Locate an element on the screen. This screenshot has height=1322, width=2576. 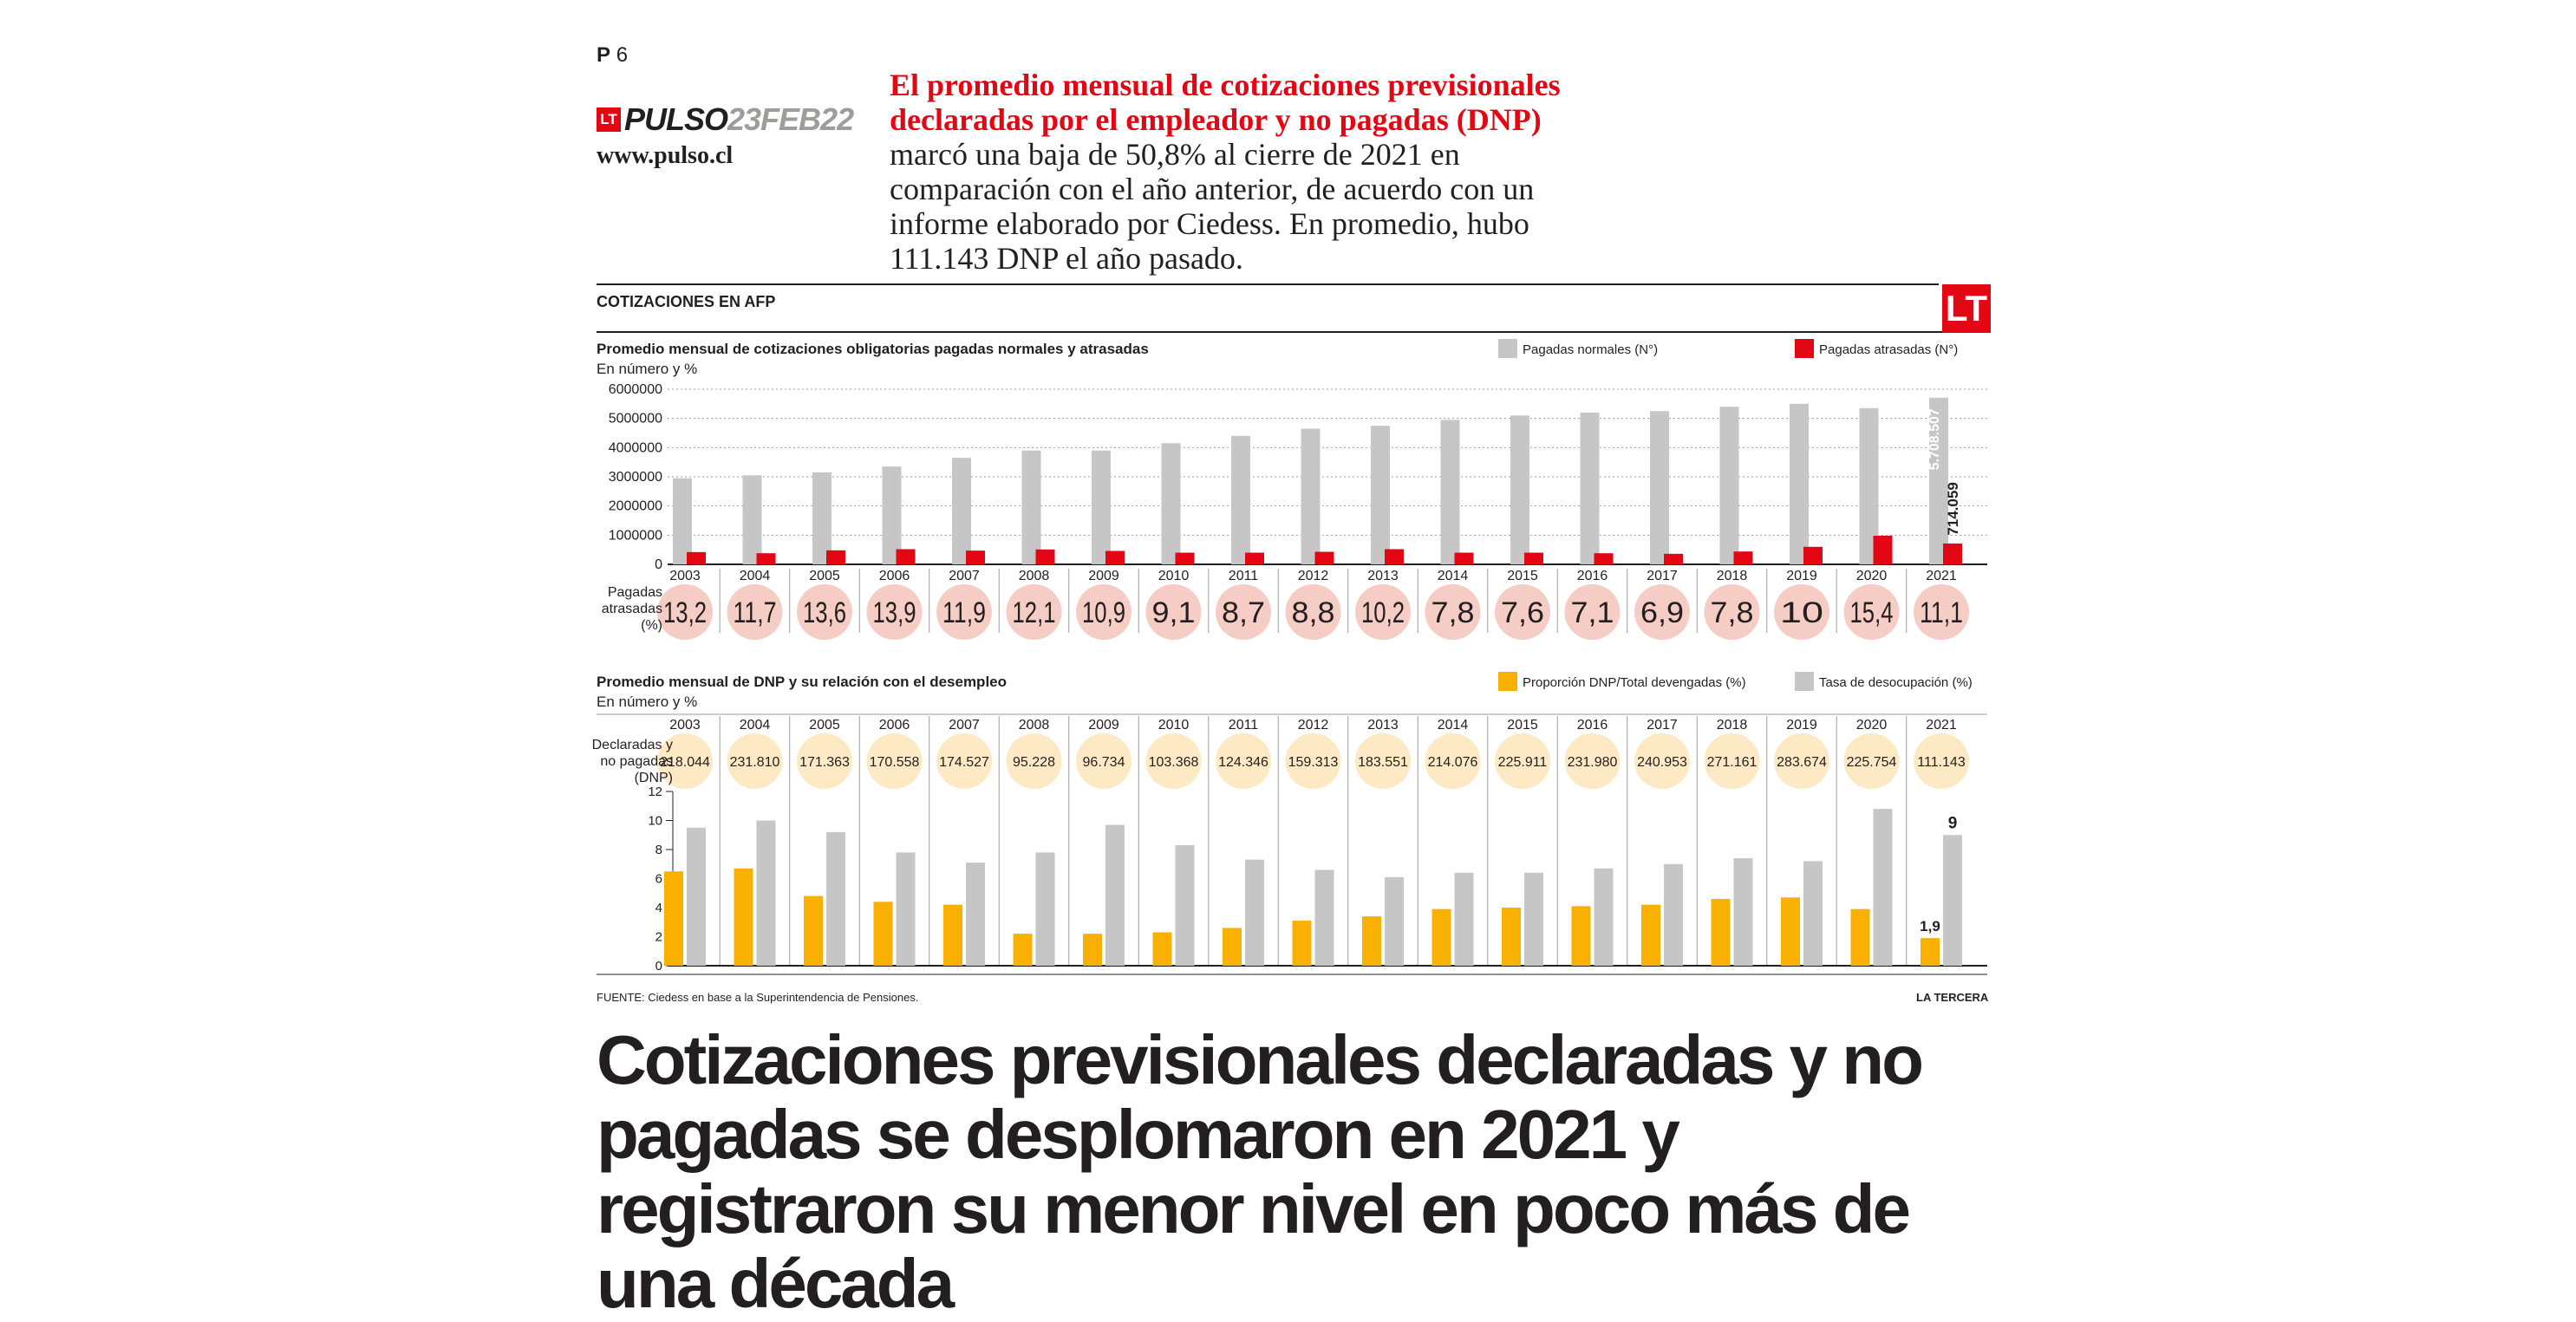
section-rule is located at coordinates (1273, 332).